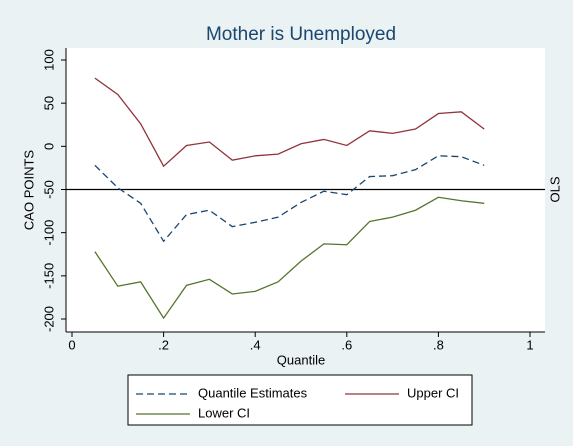 This screenshot has height=446, width=573. What do you see at coordinates (433, 392) in the screenshot?
I see `legend-label: Upper CI` at bounding box center [433, 392].